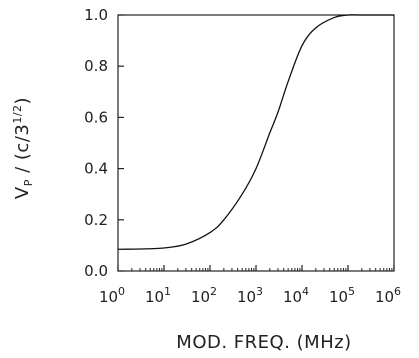 This screenshot has height=358, width=419. I want to click on x-tick-label-exp: 1, so click(167, 291).